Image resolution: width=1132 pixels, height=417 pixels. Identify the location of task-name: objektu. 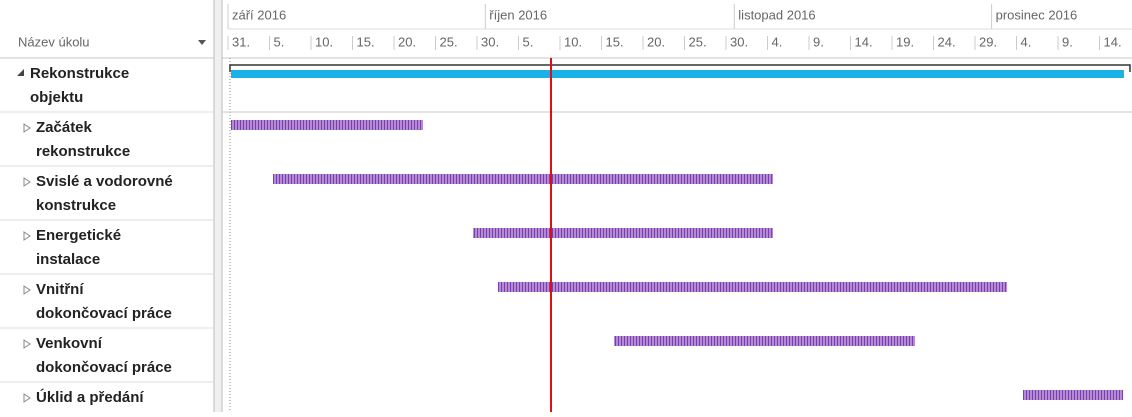
(56, 97).